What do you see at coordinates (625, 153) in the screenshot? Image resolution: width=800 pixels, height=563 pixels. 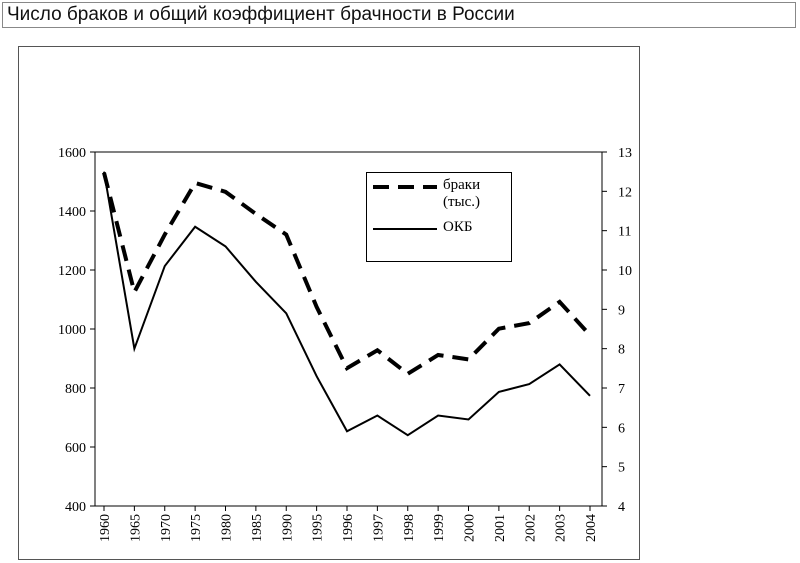 I see `y2-tick-label: 13` at bounding box center [625, 153].